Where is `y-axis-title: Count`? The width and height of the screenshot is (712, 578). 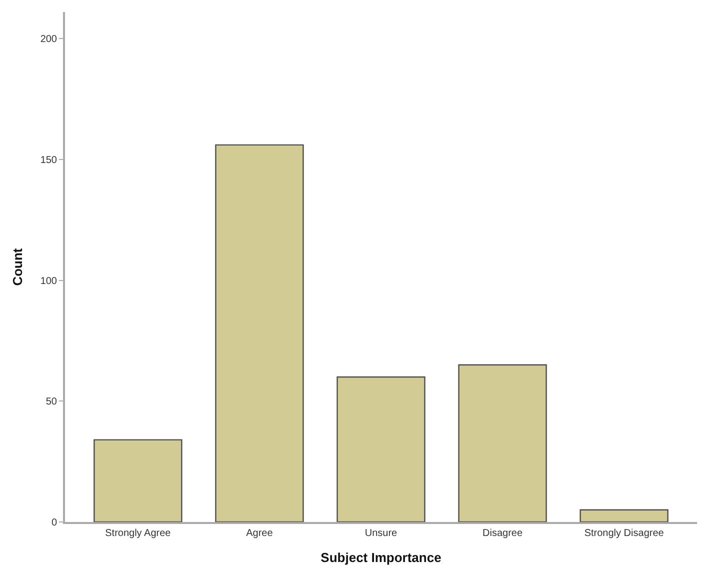 y-axis-title: Count is located at coordinates (17, 267).